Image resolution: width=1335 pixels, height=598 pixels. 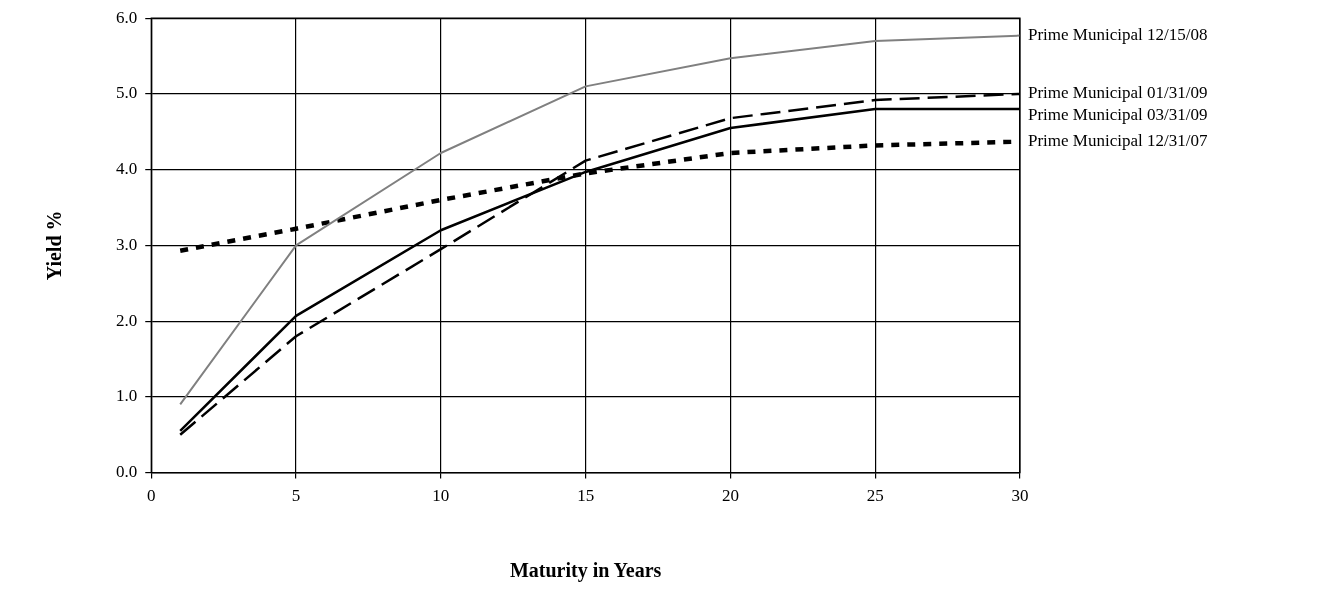 I want to click on y-tick-label: 5.0, so click(x=127, y=93).